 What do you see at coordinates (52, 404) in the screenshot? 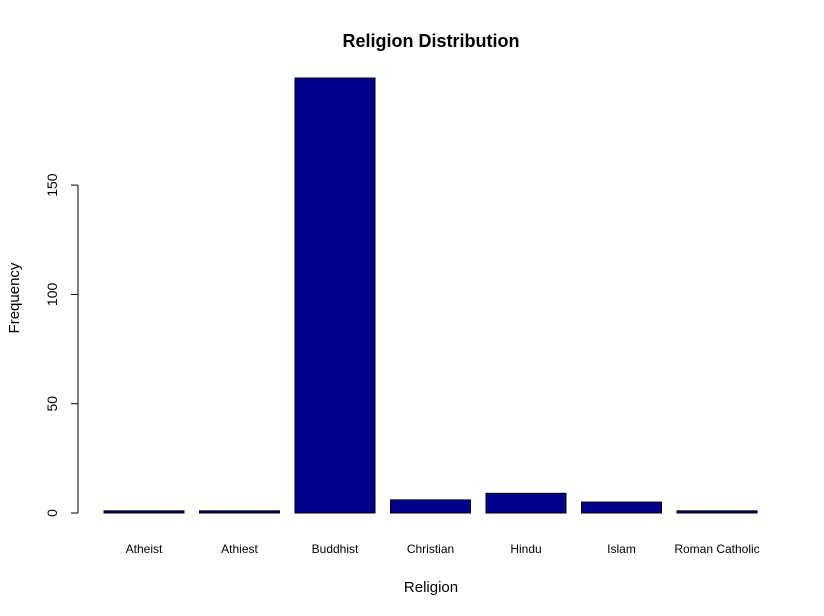
I see `y-tick-label: 50` at bounding box center [52, 404].